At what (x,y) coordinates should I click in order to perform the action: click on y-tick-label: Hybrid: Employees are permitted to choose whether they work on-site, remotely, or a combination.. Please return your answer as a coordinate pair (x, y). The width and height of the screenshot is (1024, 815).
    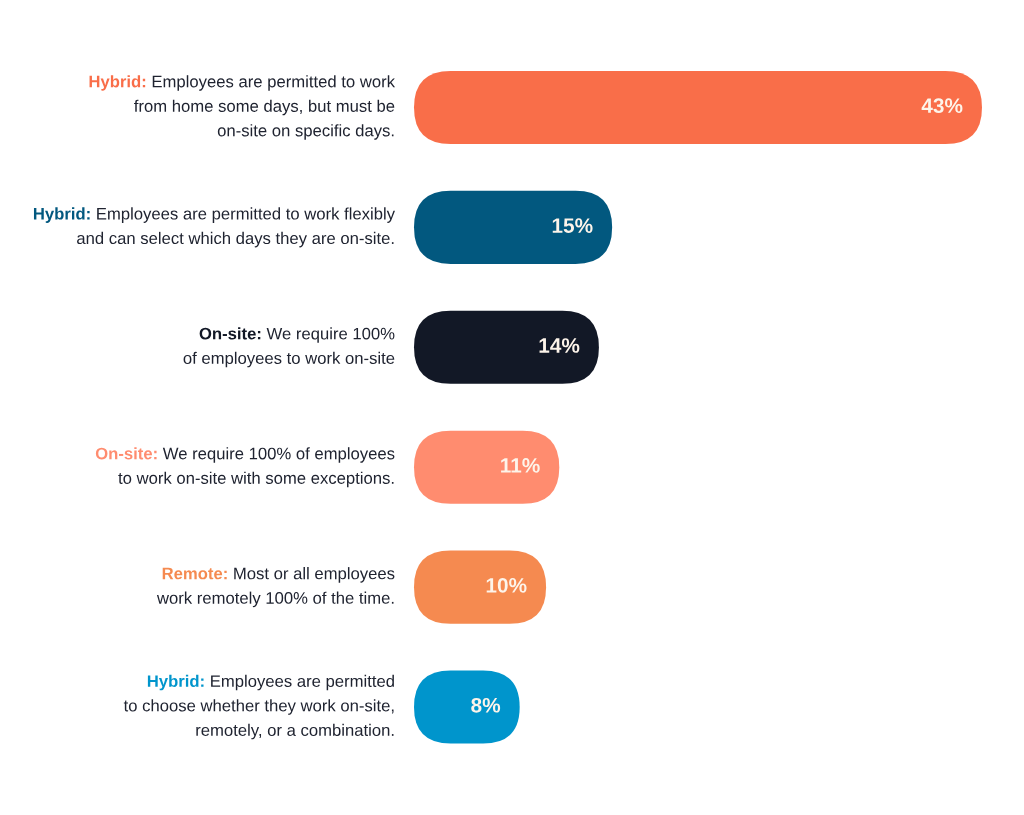
    Looking at the image, I should click on (258, 707).